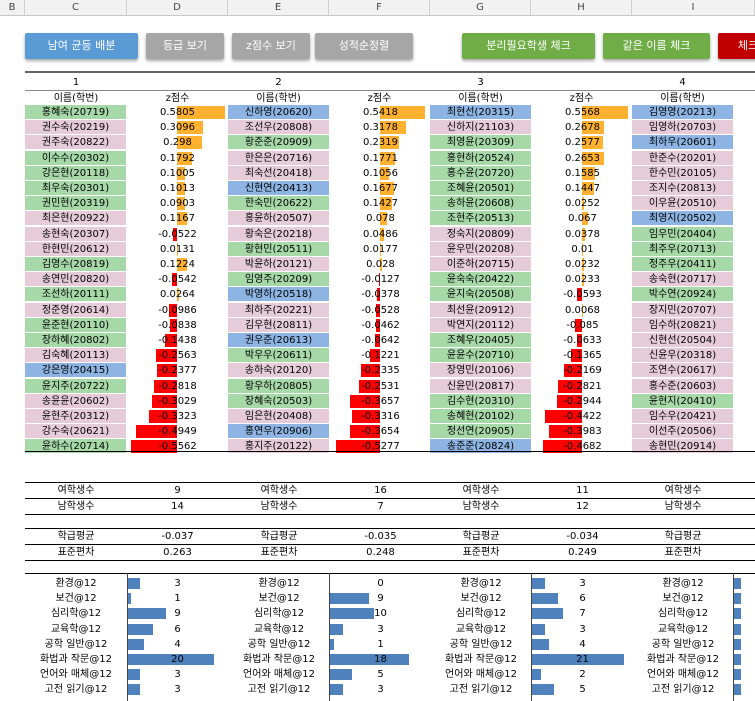  I want to click on zscore-cell: 0.1771, so click(380, 158).